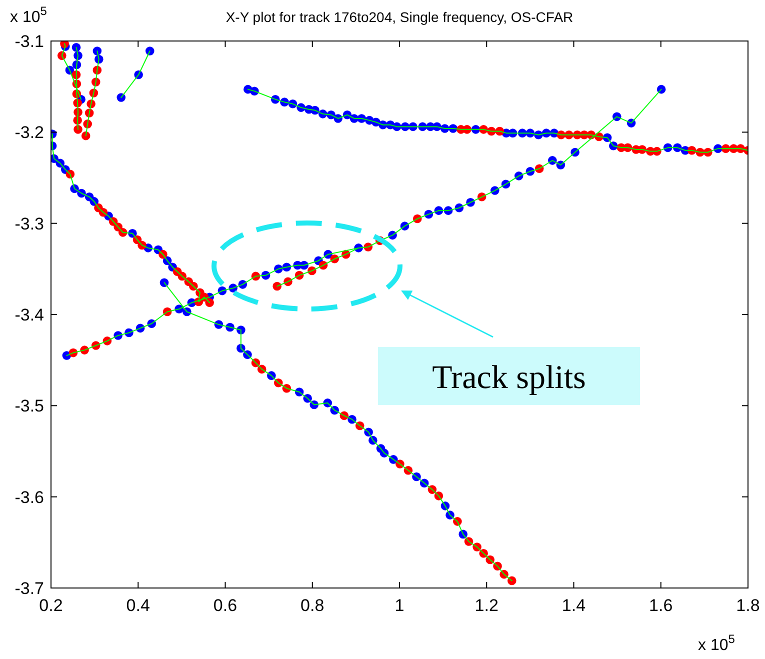  What do you see at coordinates (138, 605) in the screenshot?
I see `x-tick-label: 0.4` at bounding box center [138, 605].